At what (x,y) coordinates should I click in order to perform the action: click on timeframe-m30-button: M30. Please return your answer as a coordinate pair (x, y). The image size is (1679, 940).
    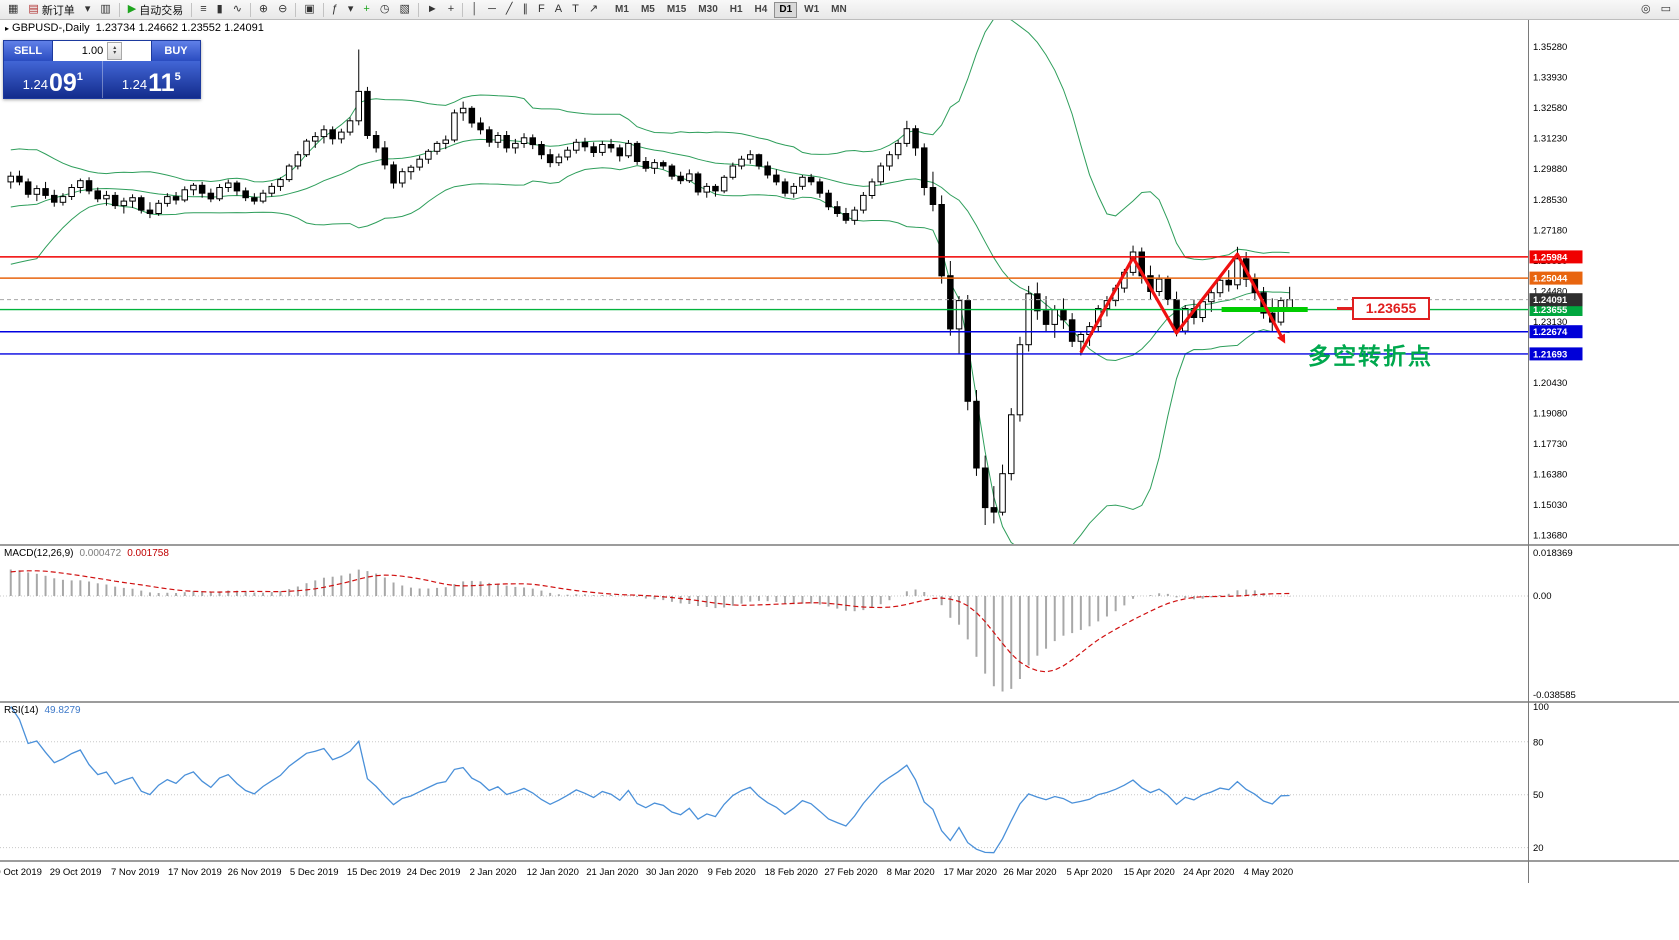
    Looking at the image, I should click on (708, 9).